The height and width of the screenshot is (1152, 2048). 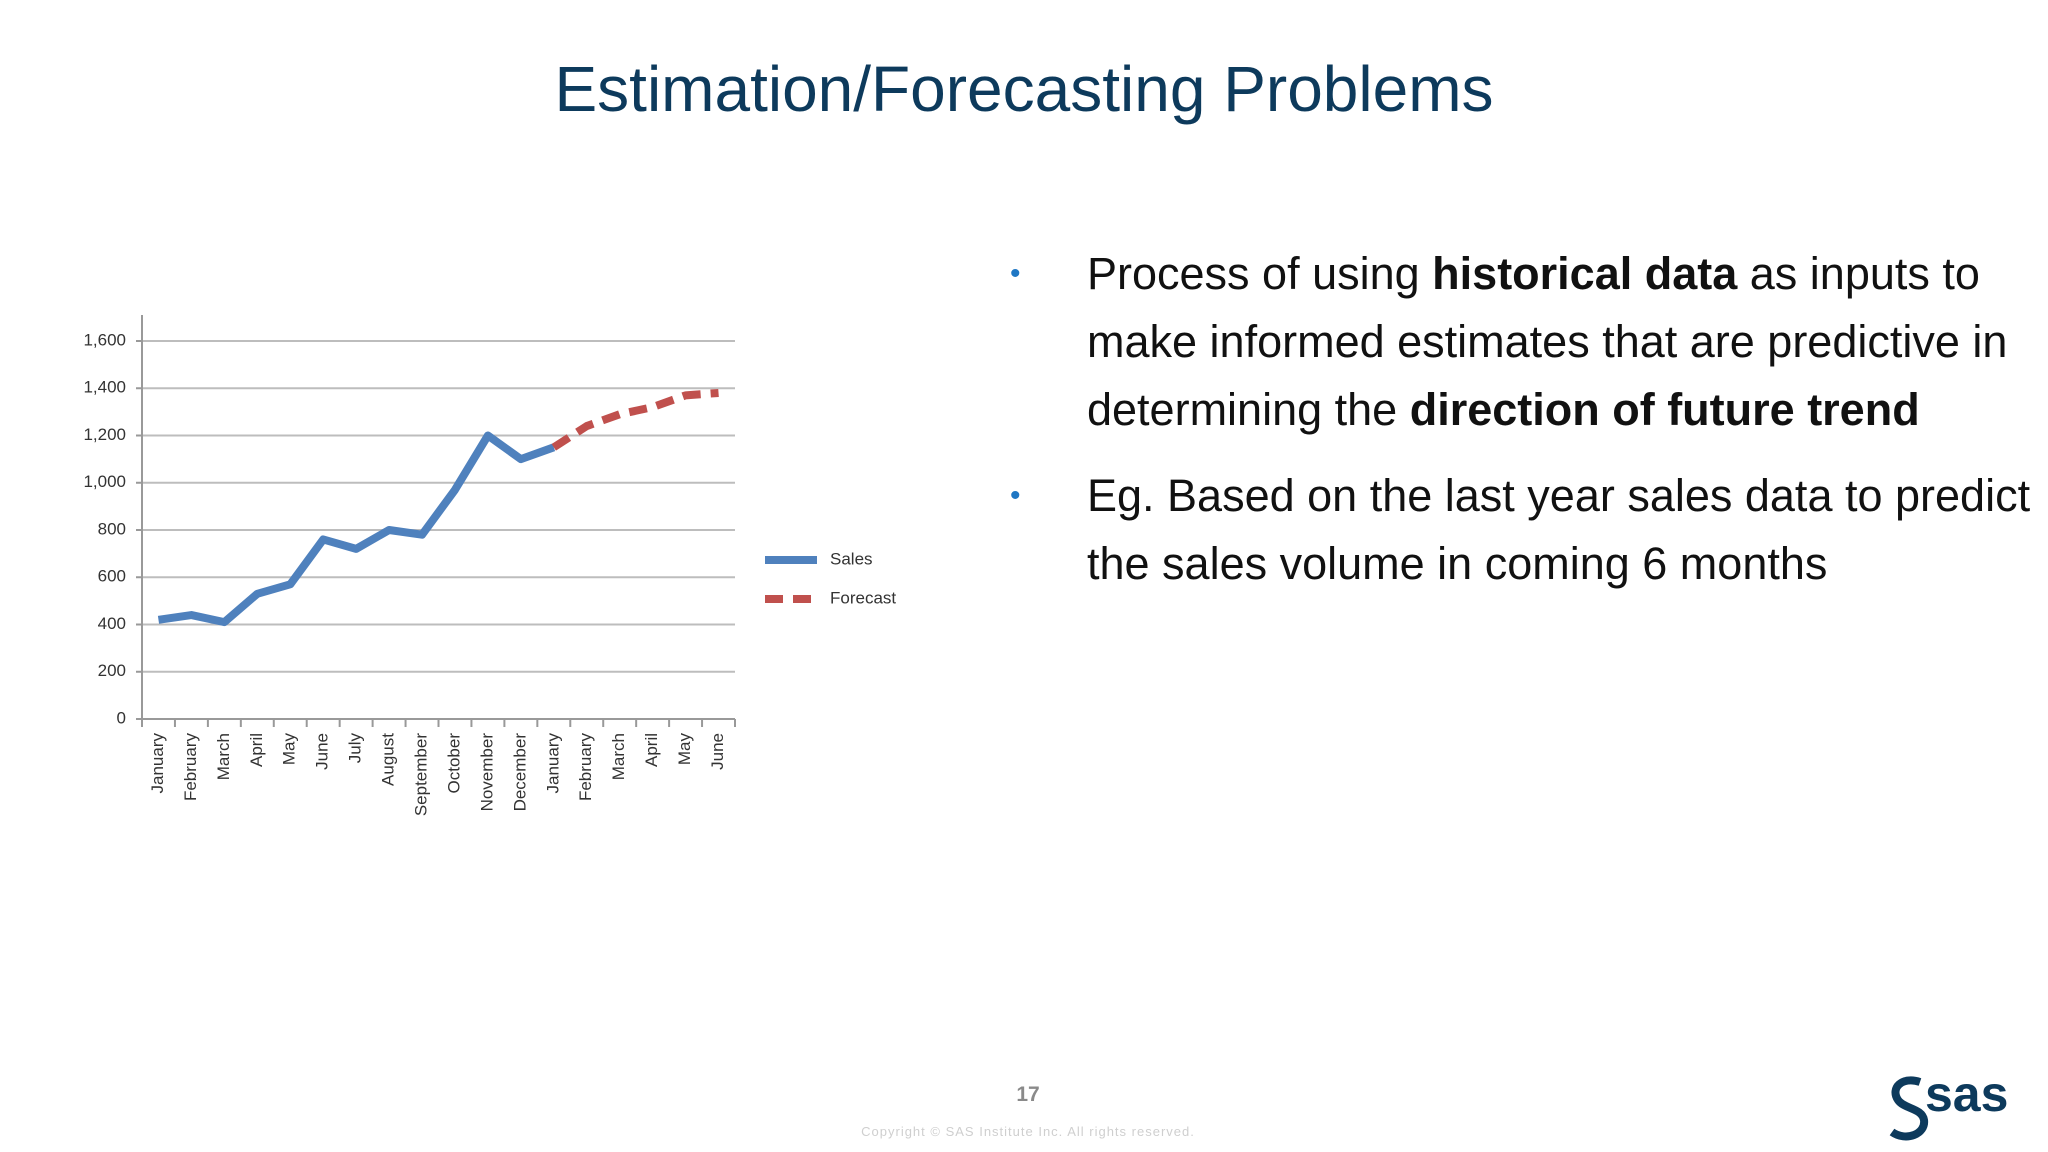 What do you see at coordinates (421, 774) in the screenshot?
I see `x-tick-label: September` at bounding box center [421, 774].